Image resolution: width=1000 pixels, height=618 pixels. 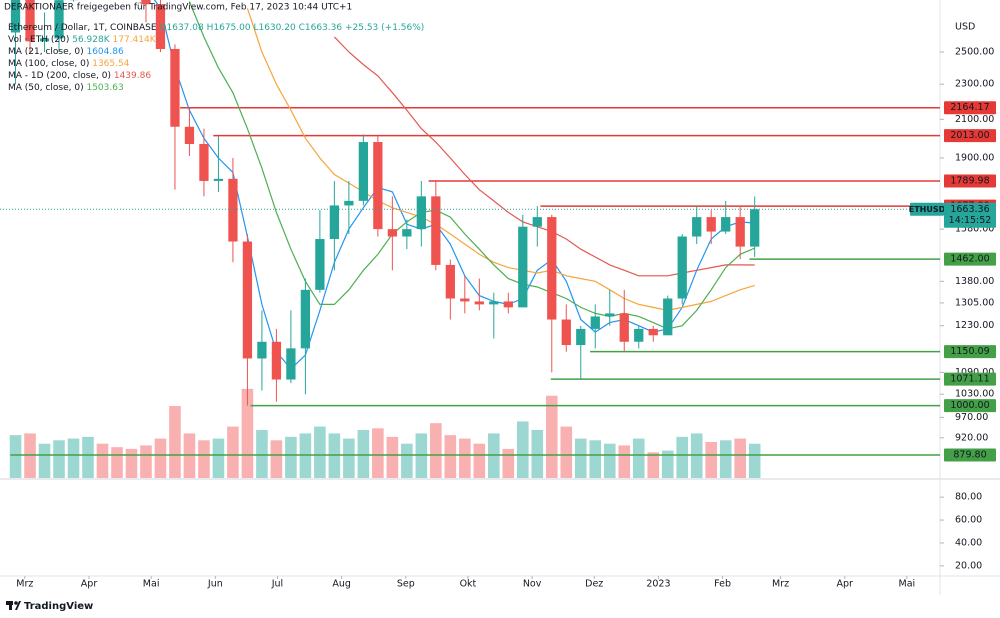 I want to click on ohlc-low: L1630.20, so click(x=274, y=28).